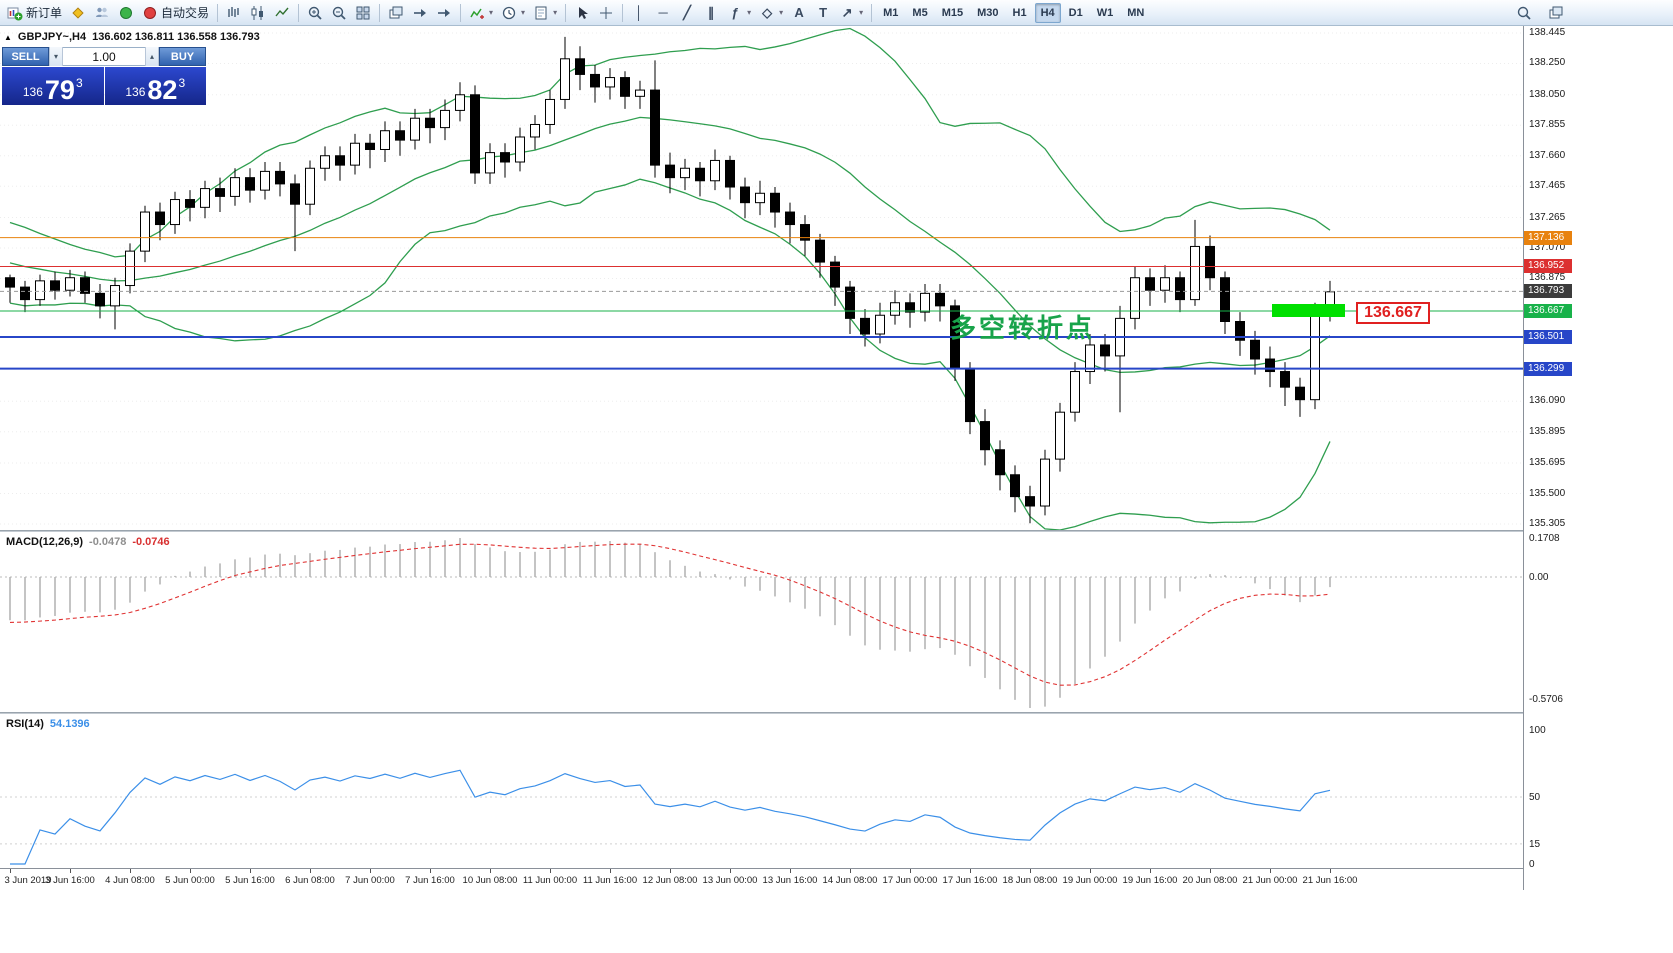 Image resolution: width=1673 pixels, height=953 pixels. What do you see at coordinates (799, 13) in the screenshot?
I see `text-button: A` at bounding box center [799, 13].